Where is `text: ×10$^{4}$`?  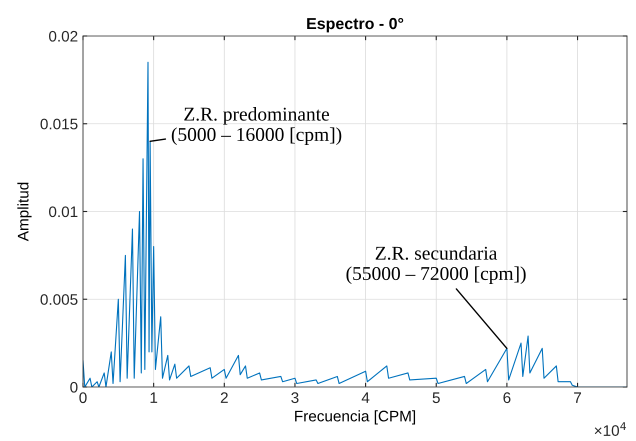 text: ×10$^{4}$ is located at coordinates (610, 429).